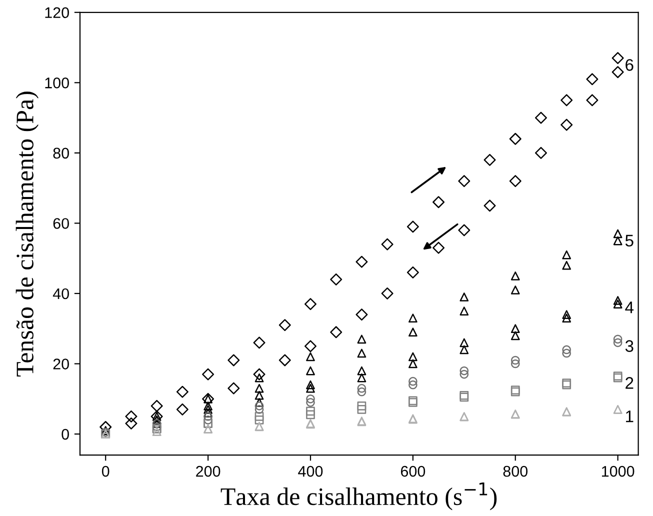 This screenshot has height=516, width=653. What do you see at coordinates (629, 346) in the screenshot?
I see `series-label: 3` at bounding box center [629, 346].